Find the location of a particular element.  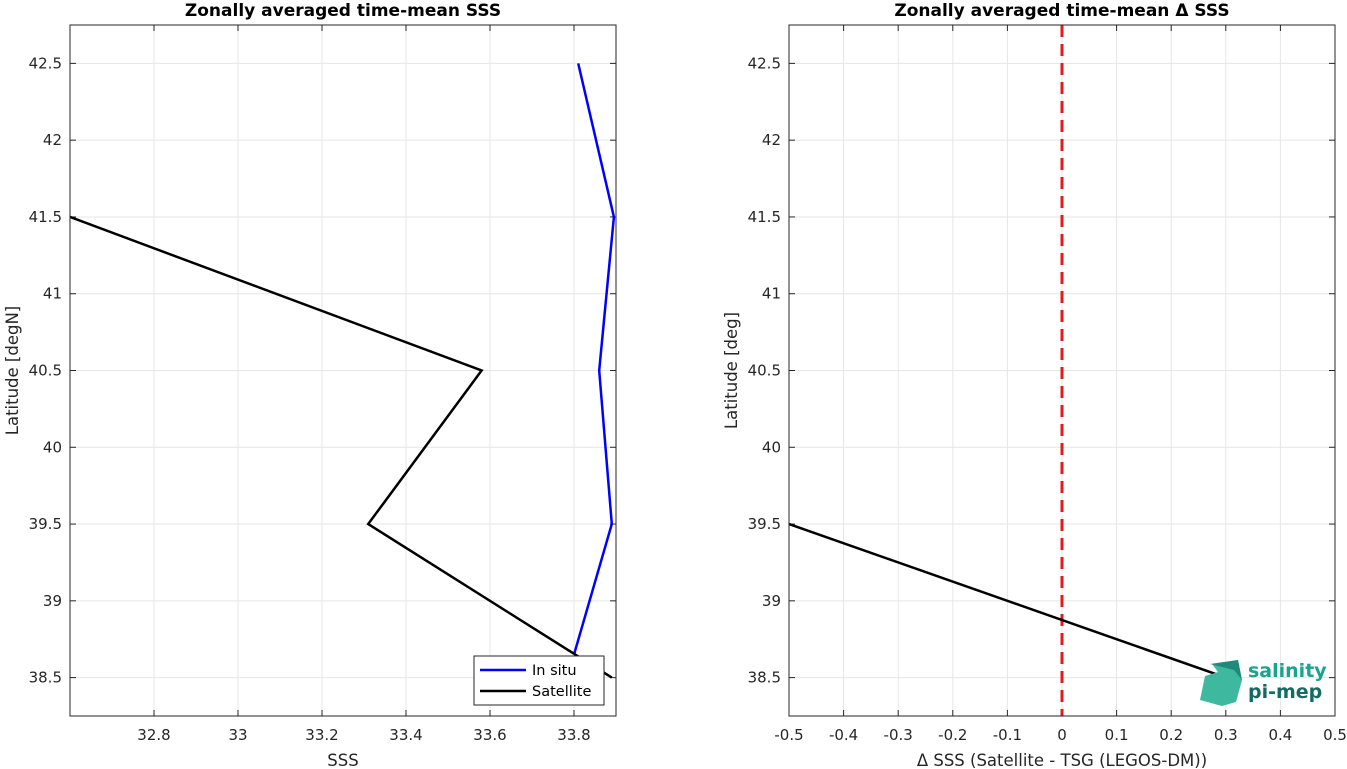

x-tick-label: 33.8 is located at coordinates (573, 735).